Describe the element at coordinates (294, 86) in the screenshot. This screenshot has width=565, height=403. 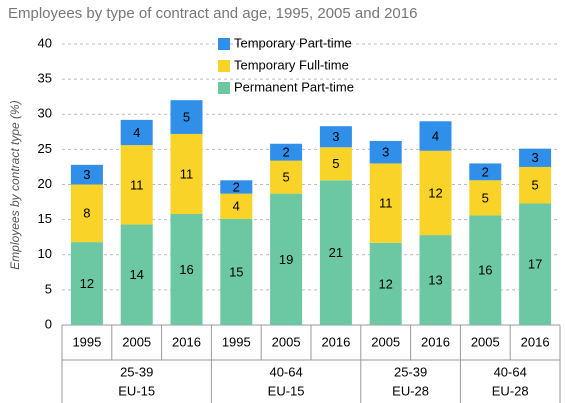
I see `legend-label: Permanent Part-time` at that location.